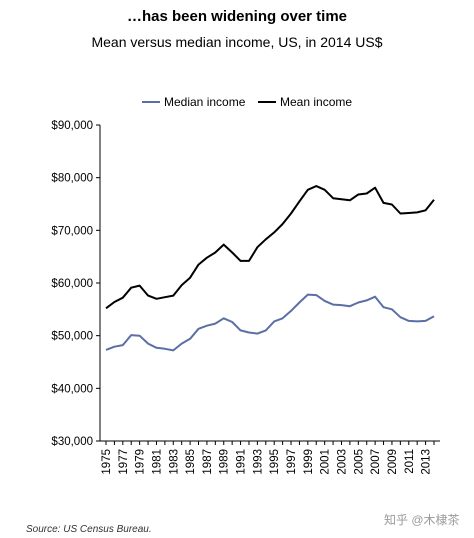 This screenshot has height=538, width=474. I want to click on x-tick-label: 1979, so click(141, 462).